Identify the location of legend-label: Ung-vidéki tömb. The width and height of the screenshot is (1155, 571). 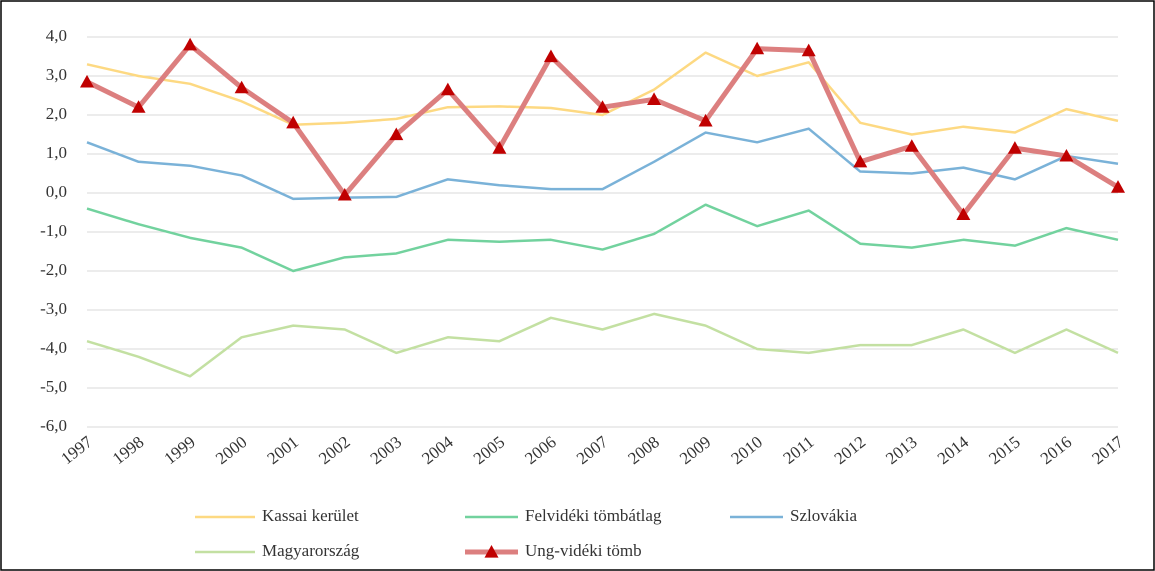
(583, 550).